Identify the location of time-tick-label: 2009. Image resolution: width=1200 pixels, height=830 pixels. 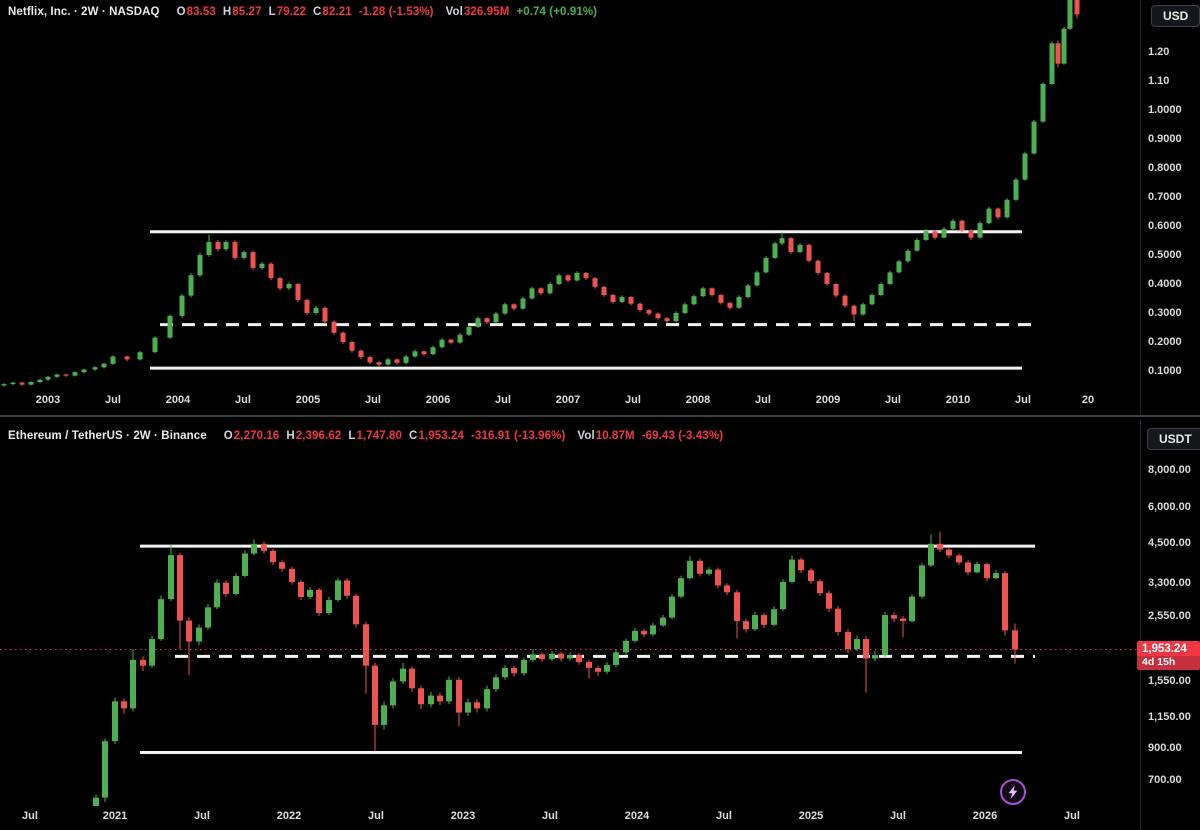
(828, 400).